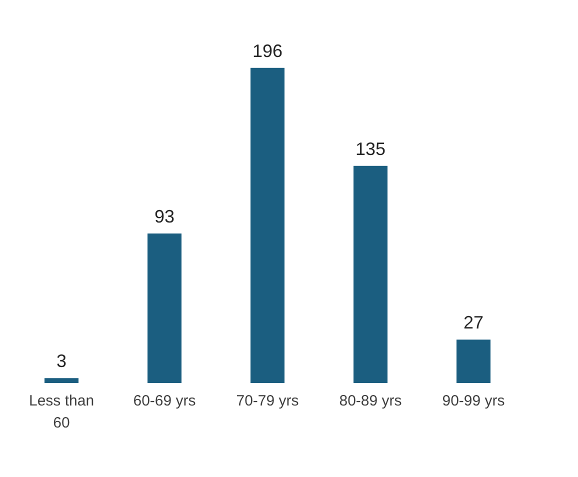 The image size is (578, 477). What do you see at coordinates (61, 361) in the screenshot?
I see `data-label: 3` at bounding box center [61, 361].